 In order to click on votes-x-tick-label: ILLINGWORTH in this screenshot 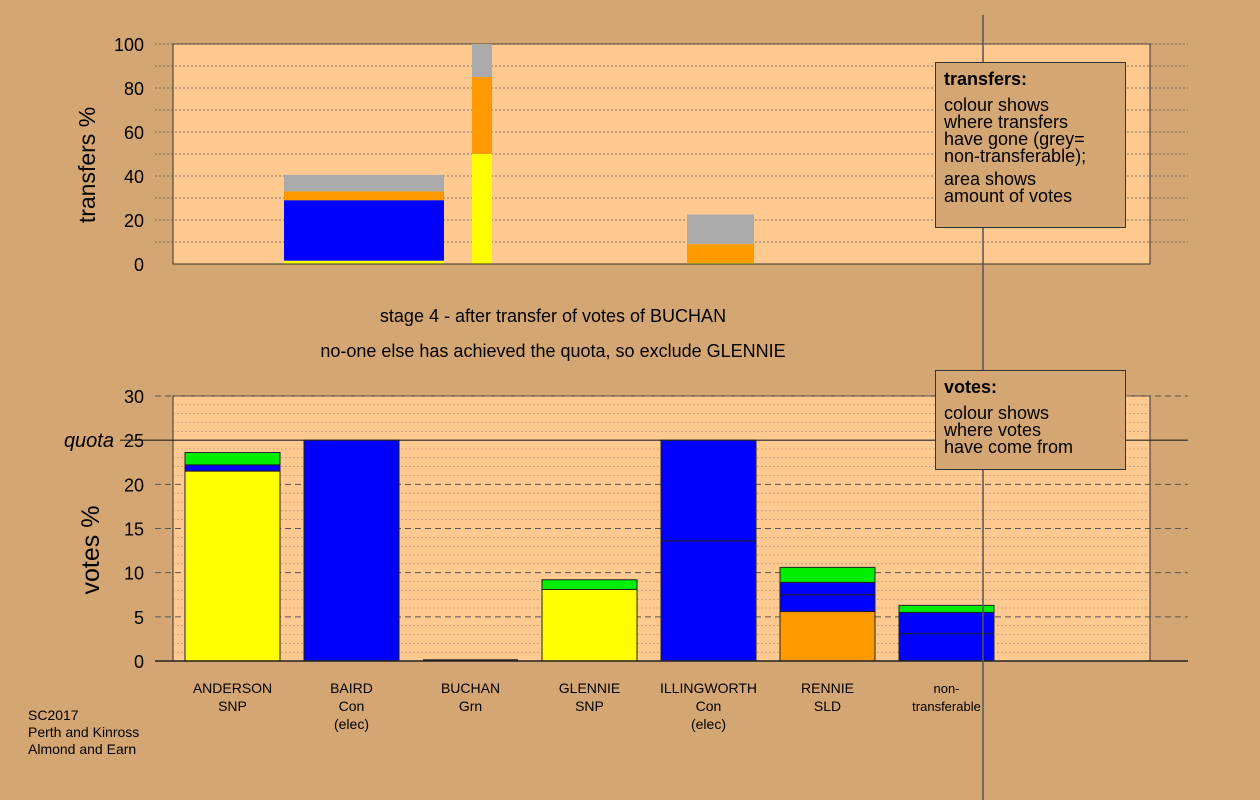, I will do `click(708, 688)`.